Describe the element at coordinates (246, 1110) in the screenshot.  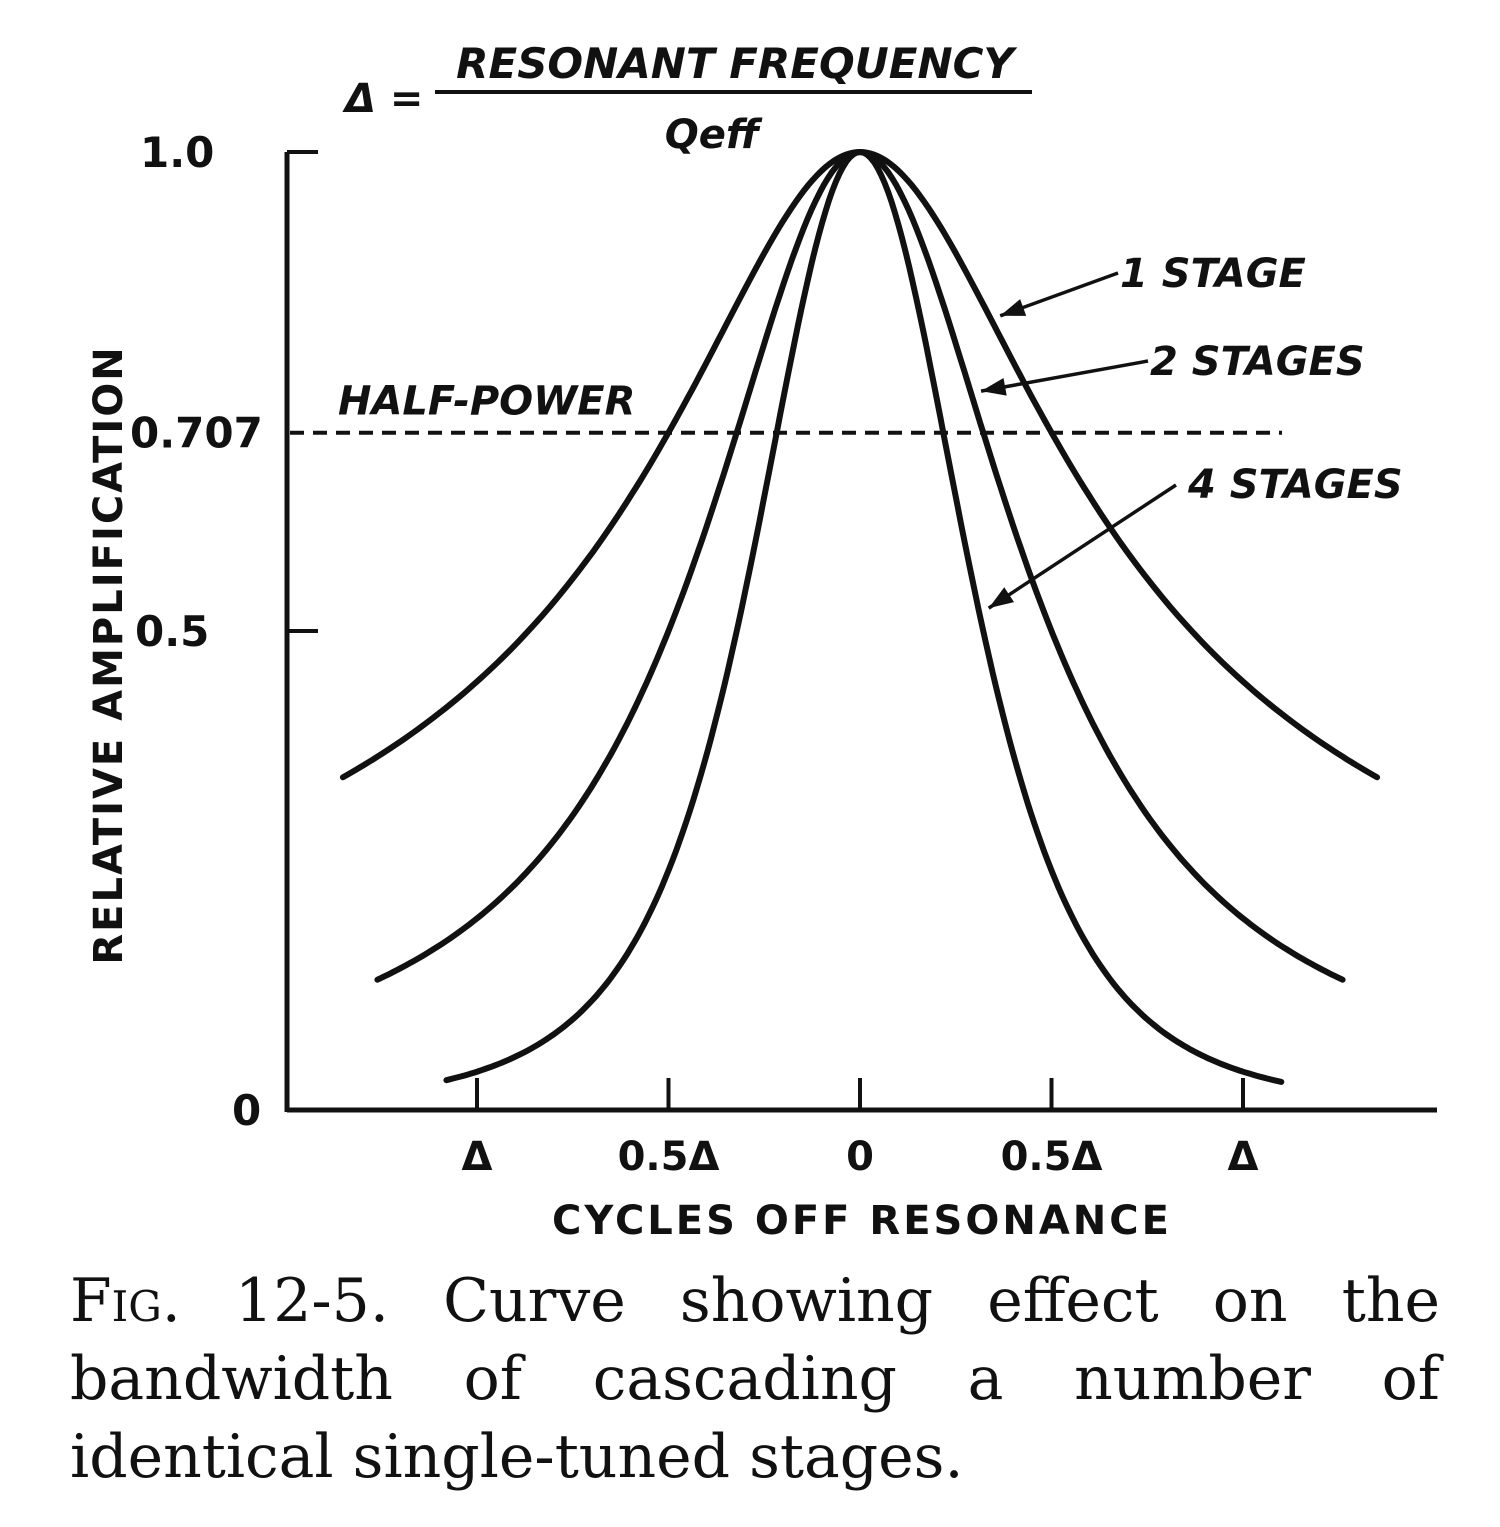
I see `y-tick-label: 0` at that location.